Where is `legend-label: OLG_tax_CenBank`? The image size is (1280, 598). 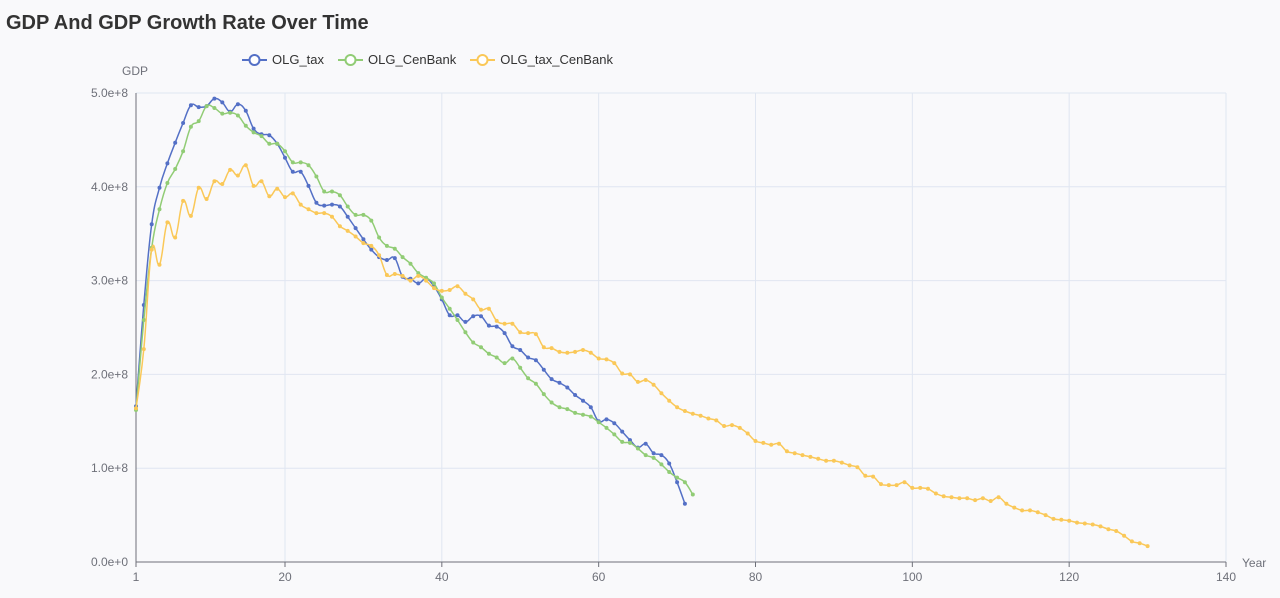
legend-label: OLG_tax_CenBank is located at coordinates (556, 59).